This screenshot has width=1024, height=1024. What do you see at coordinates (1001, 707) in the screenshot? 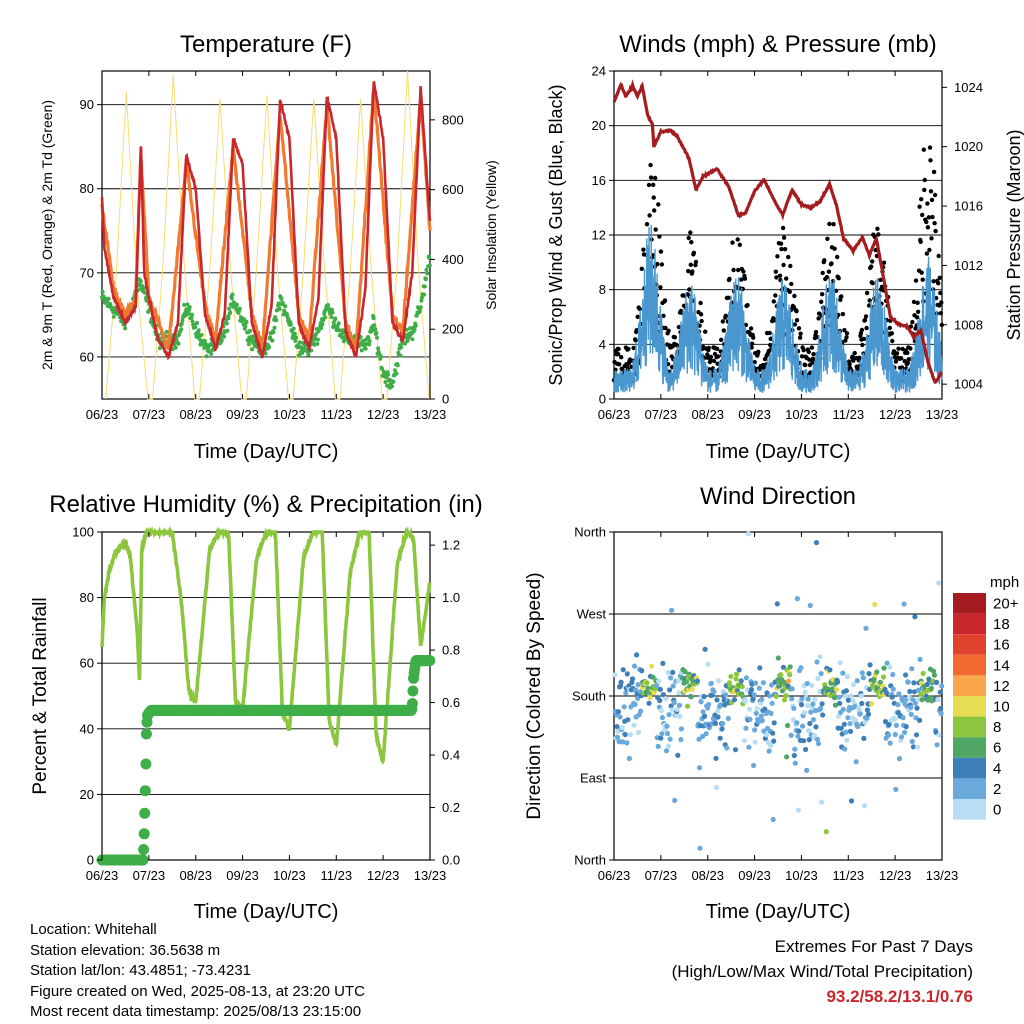
I see `speed-legend-label: 10` at bounding box center [1001, 707].